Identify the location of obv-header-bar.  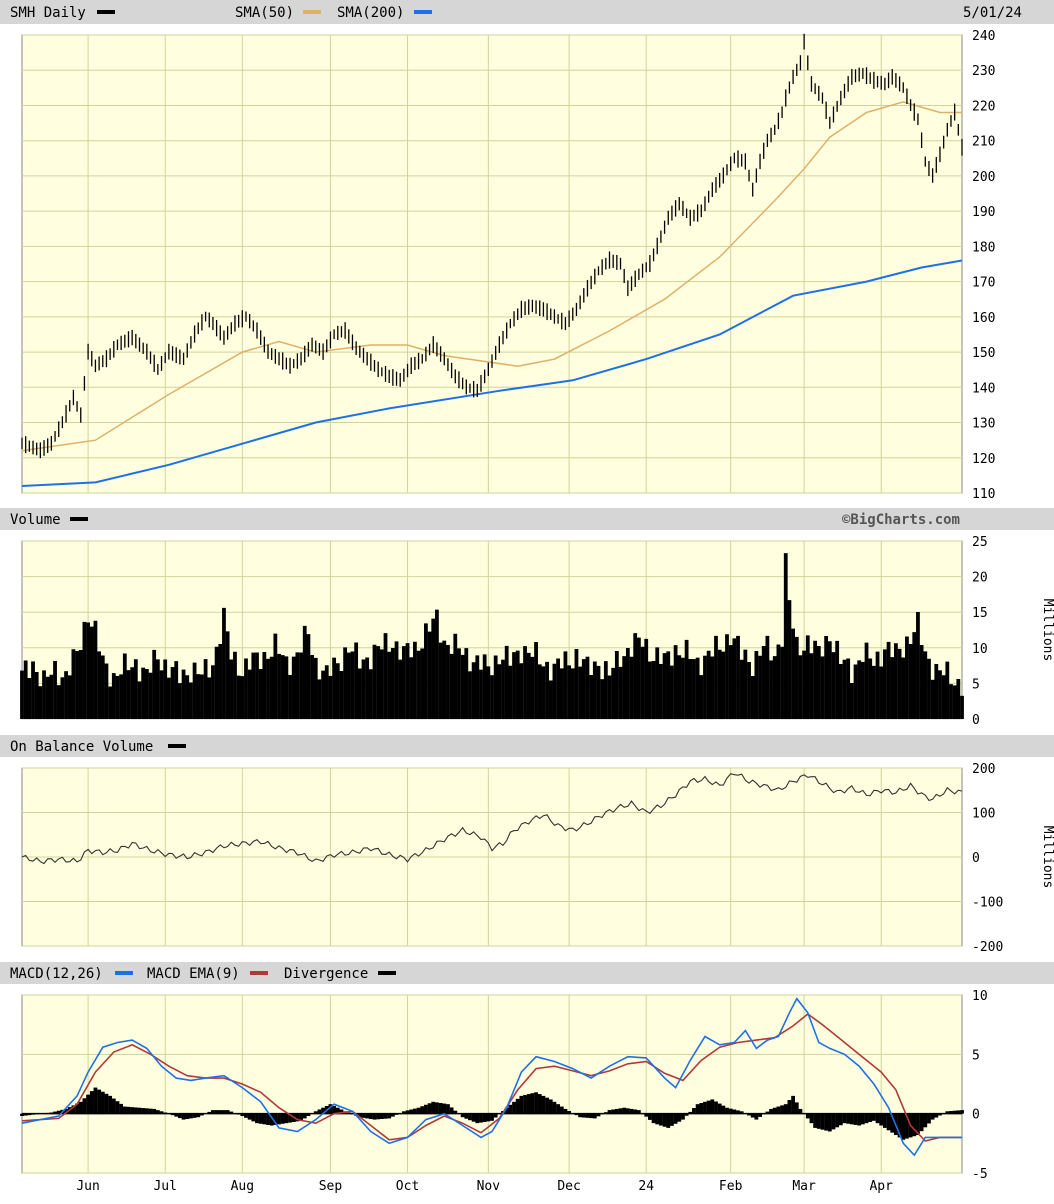
(527, 746).